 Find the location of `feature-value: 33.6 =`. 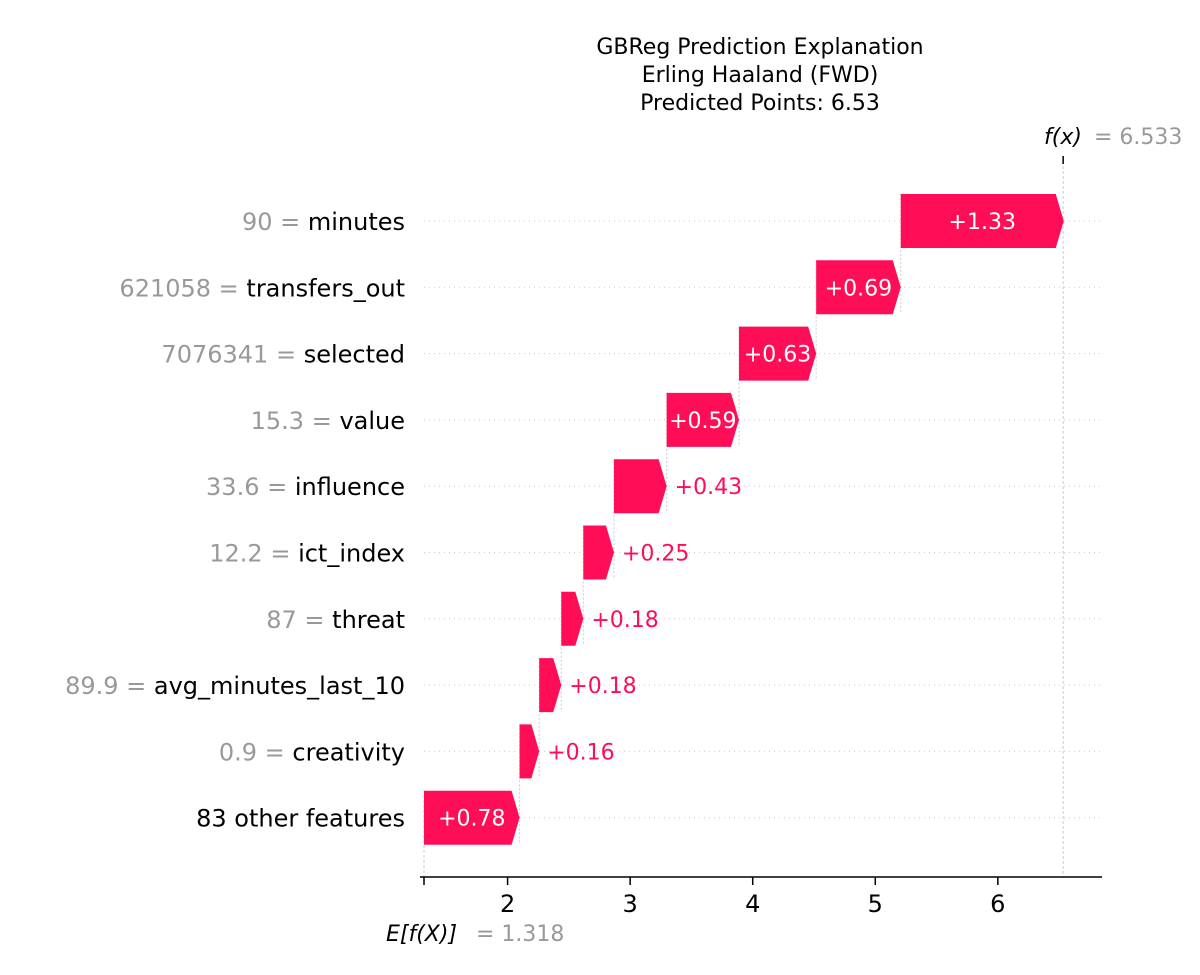

feature-value: 33.6 = is located at coordinates (250, 487).